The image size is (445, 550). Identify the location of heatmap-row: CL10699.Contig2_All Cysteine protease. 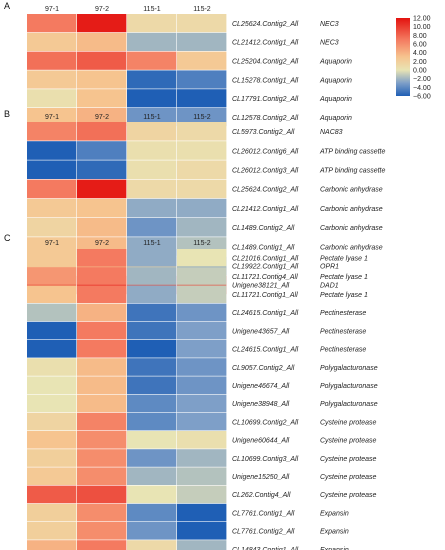
(202, 421).